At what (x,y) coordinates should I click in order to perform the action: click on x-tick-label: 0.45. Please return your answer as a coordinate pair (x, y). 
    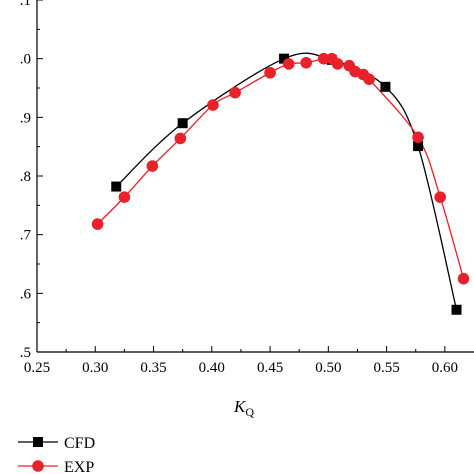
    Looking at the image, I should click on (270, 368).